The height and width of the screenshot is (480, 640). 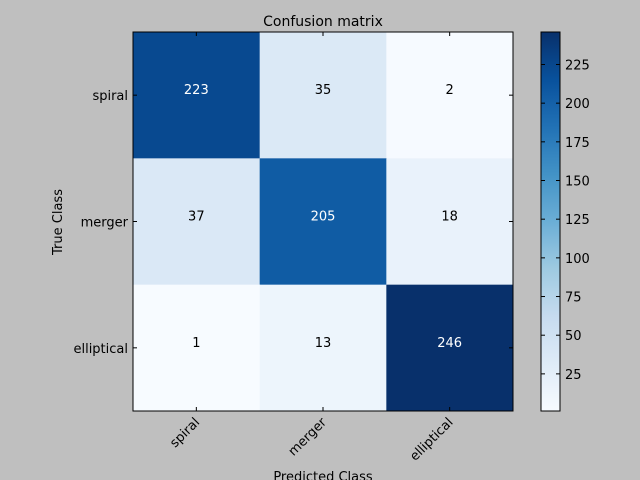 What do you see at coordinates (449, 217) in the screenshot?
I see `cell-value-label: 18` at bounding box center [449, 217].